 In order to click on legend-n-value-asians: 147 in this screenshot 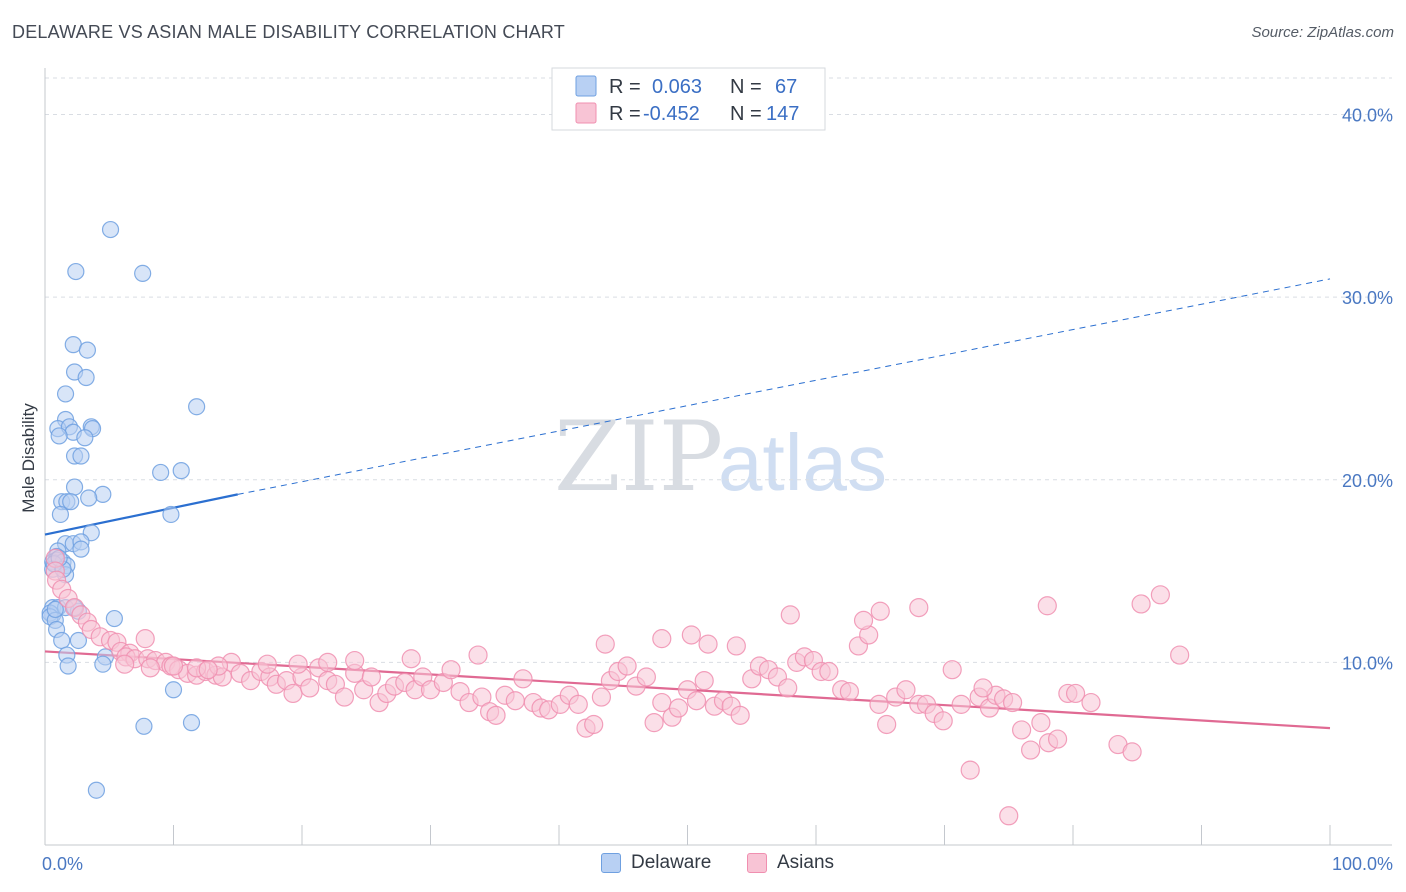, I will do `click(782, 114)`.